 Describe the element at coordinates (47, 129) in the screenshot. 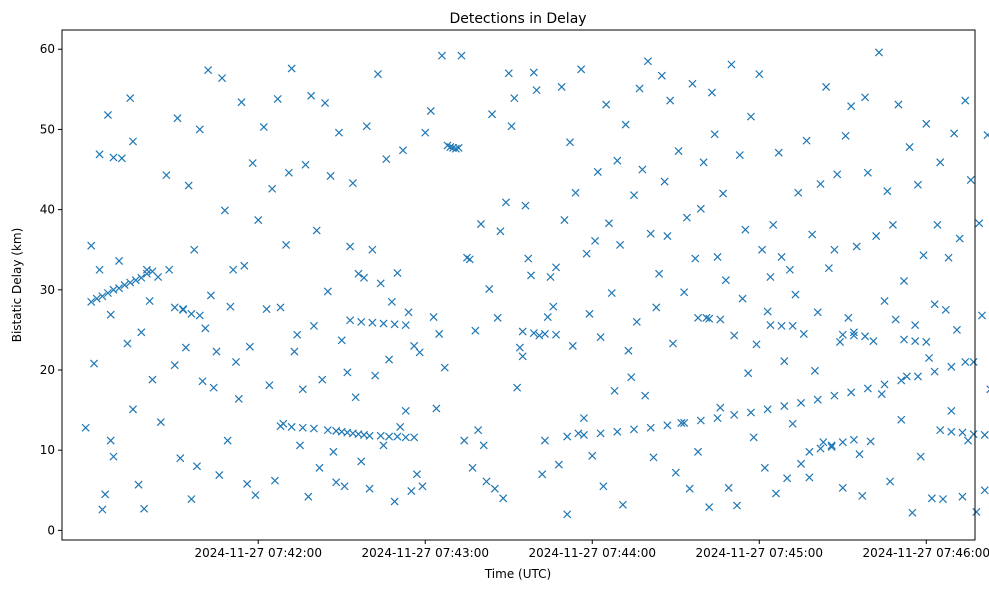

I see `y-tick-label: 50` at that location.